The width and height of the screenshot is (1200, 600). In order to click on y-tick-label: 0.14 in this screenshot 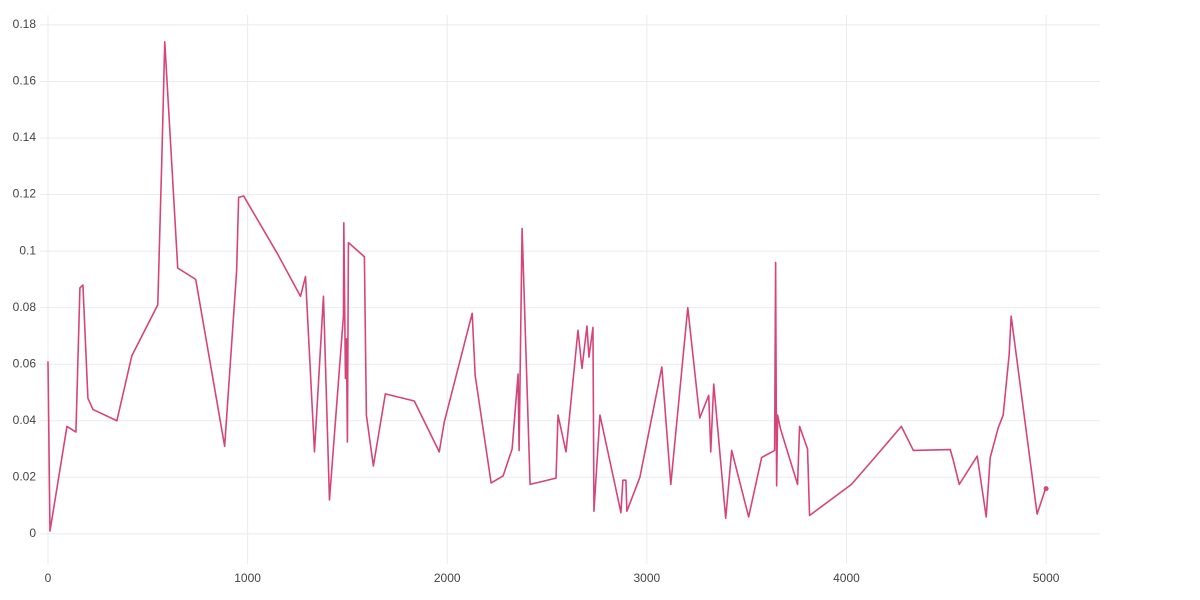, I will do `click(25, 137)`.